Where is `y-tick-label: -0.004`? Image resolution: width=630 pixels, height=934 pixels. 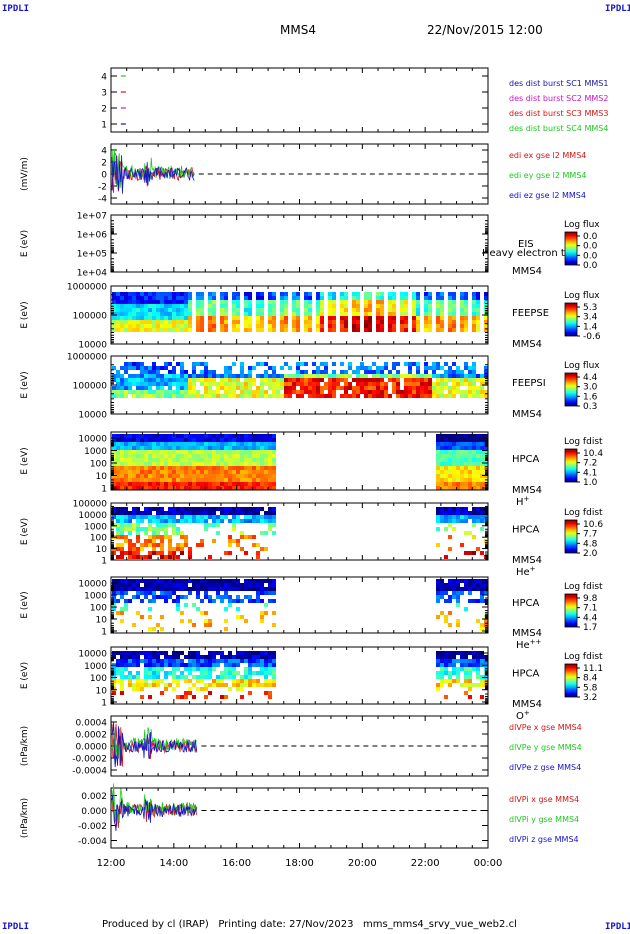
y-tick-label: -0.004 is located at coordinates (92, 842).